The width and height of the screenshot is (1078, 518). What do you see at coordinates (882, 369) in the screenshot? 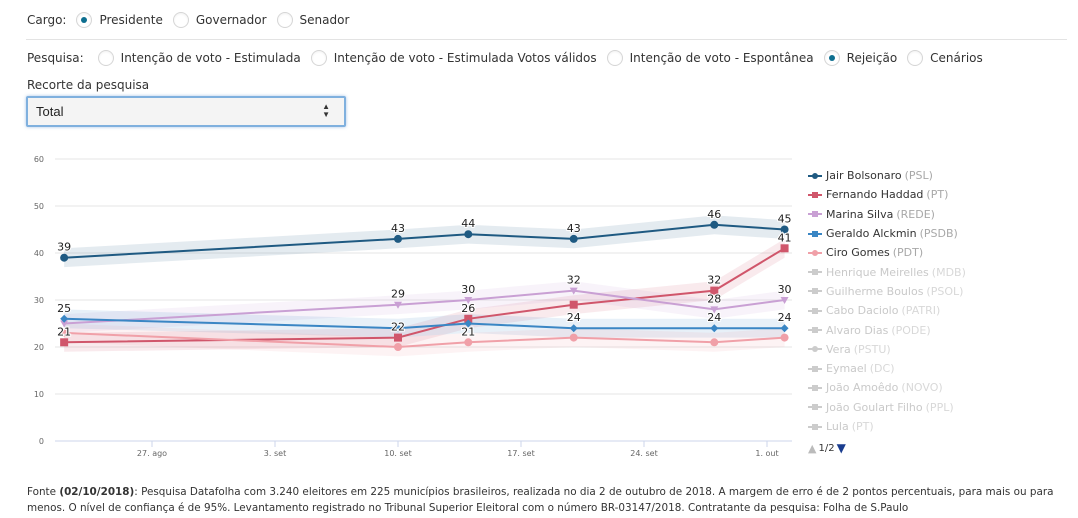
I see `legend-party: (DC)` at bounding box center [882, 369].